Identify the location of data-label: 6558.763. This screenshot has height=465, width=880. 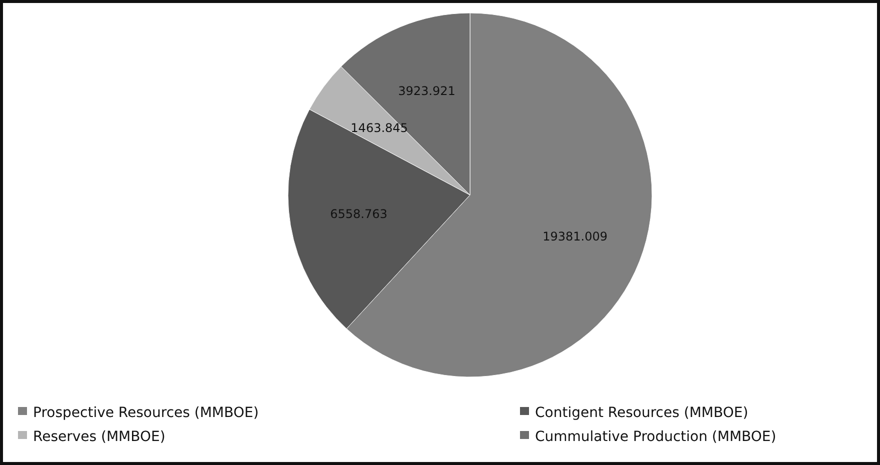
(359, 214).